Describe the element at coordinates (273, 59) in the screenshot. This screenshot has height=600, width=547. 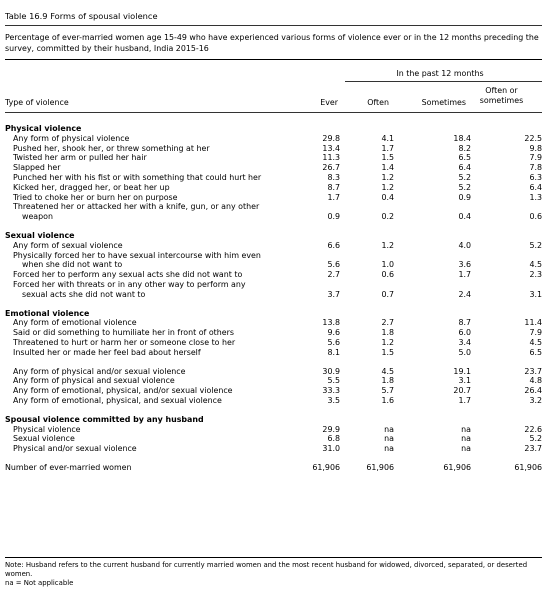
I see `header-top-rule` at that location.